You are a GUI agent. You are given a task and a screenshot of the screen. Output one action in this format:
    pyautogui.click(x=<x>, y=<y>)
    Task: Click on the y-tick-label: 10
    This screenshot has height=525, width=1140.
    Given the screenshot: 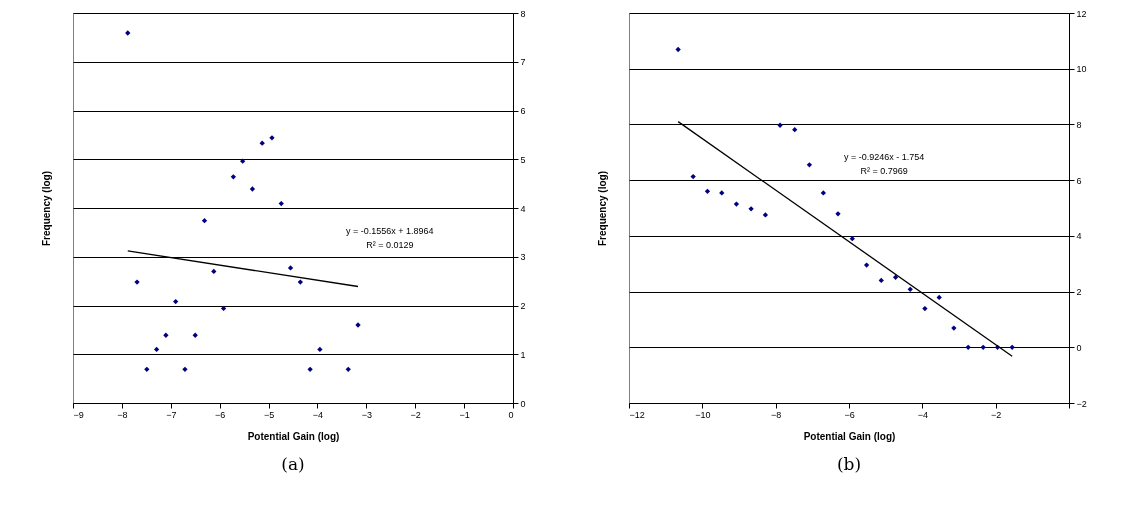 What is the action you would take?
    pyautogui.click(x=1081, y=69)
    